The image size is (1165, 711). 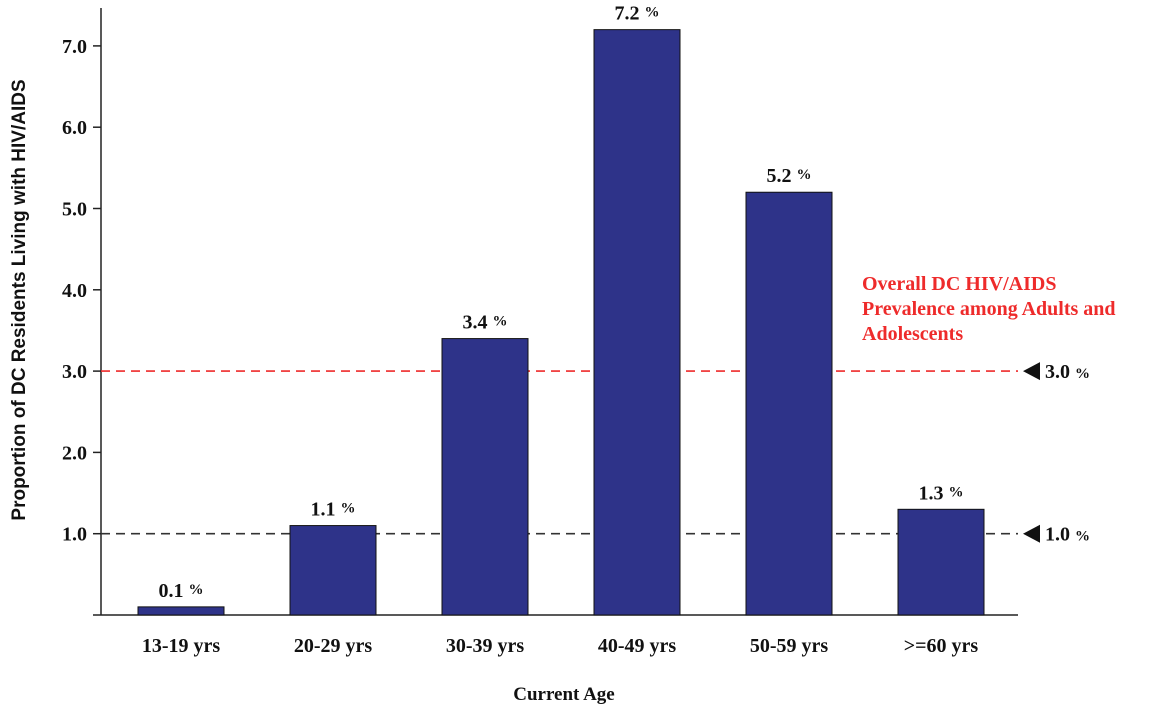 What do you see at coordinates (941, 646) in the screenshot?
I see `x-tick-label: >=60 yrs` at bounding box center [941, 646].